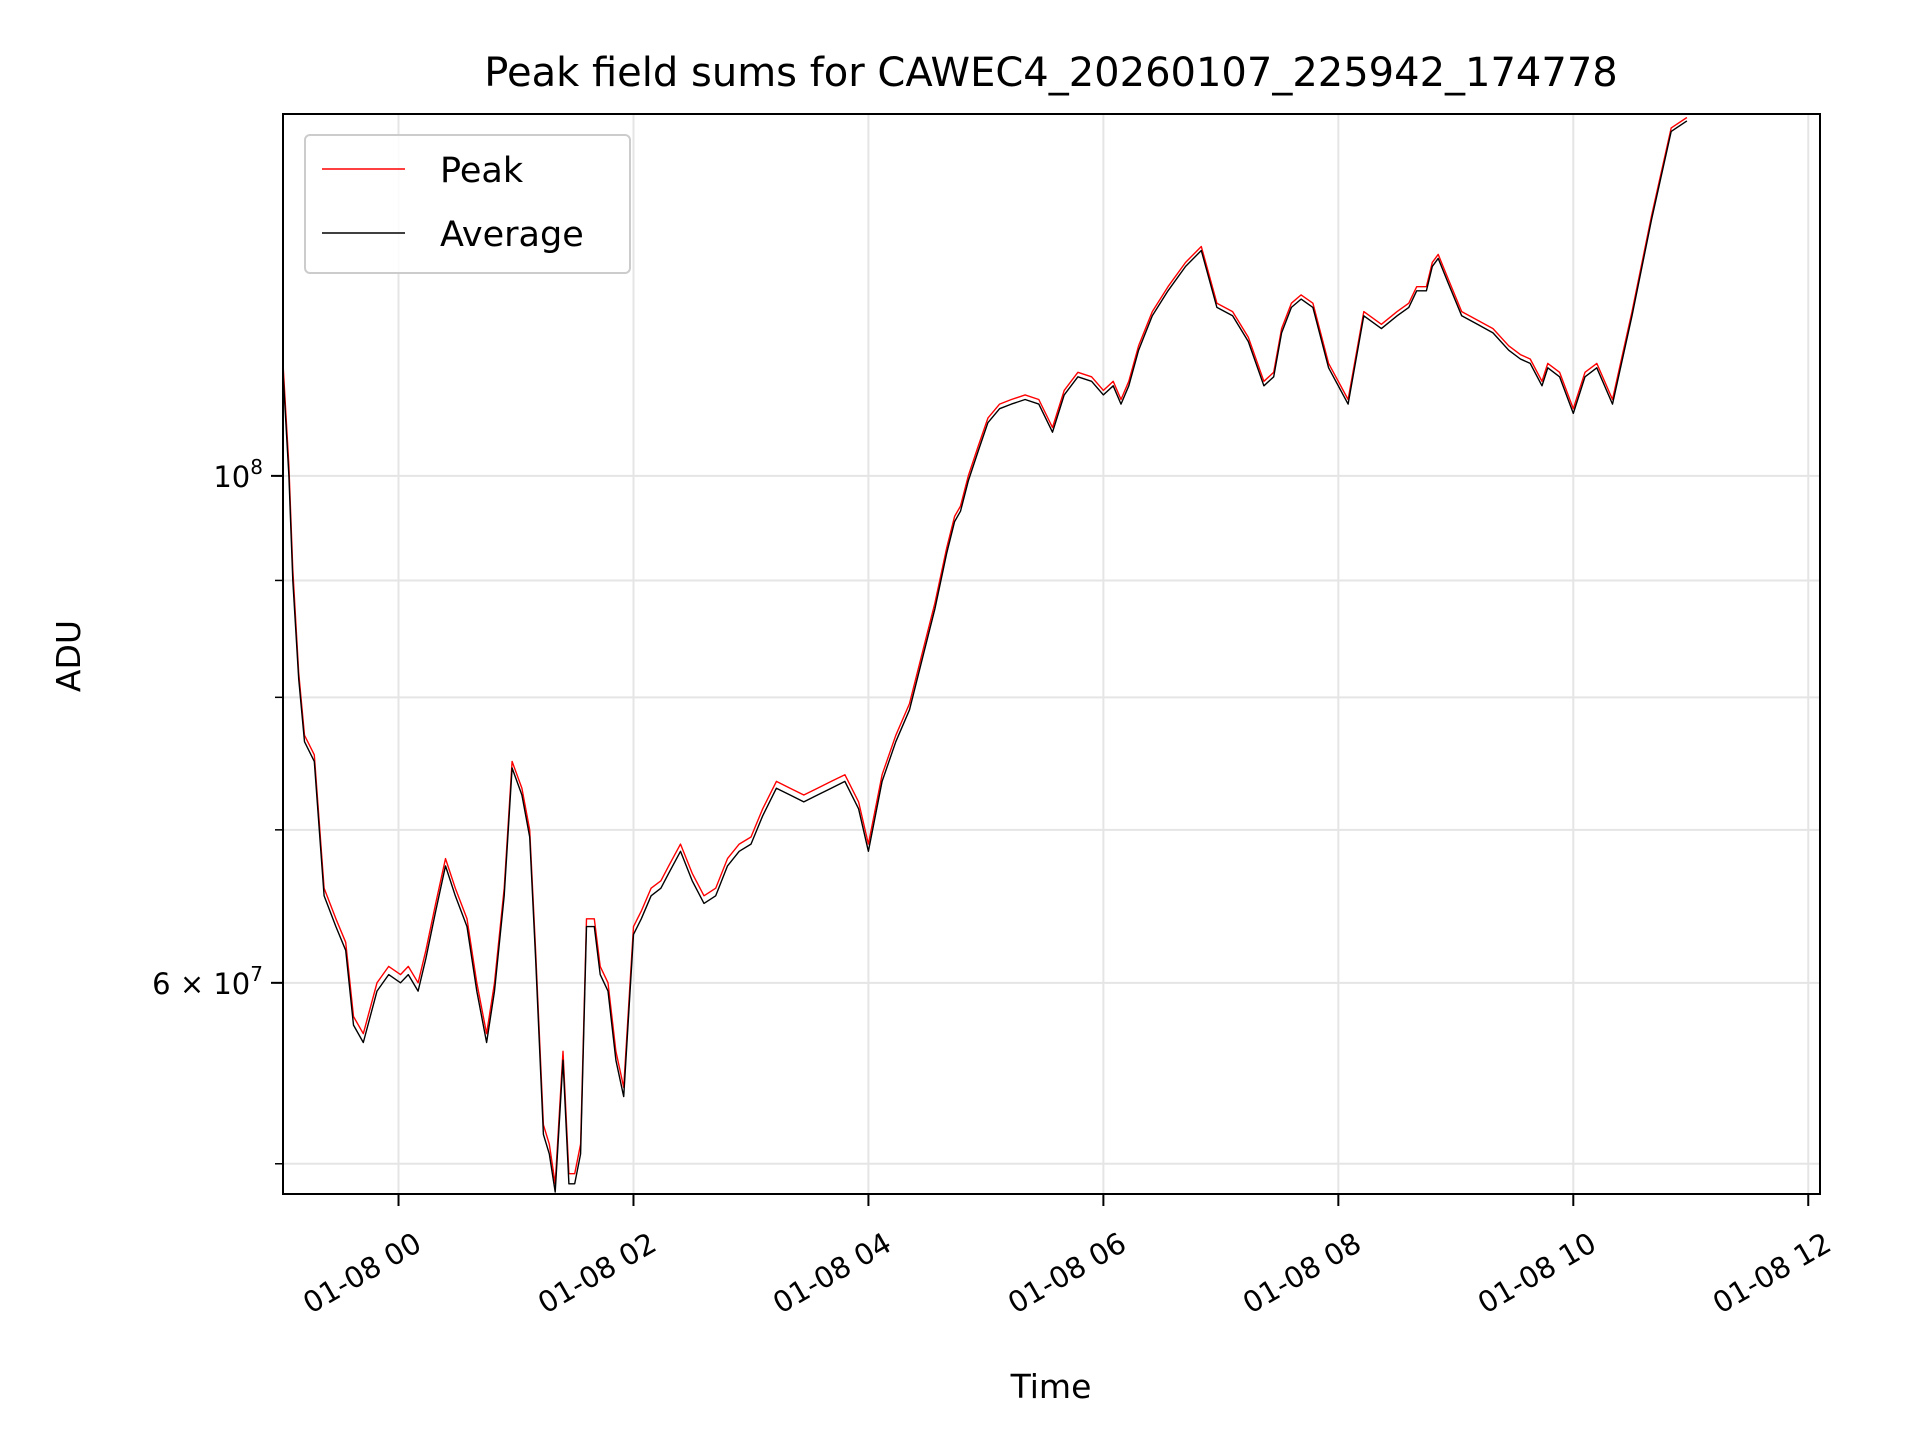 This screenshot has height=1440, width=1920. What do you see at coordinates (68, 656) in the screenshot?
I see `y-axis-label: ADU` at bounding box center [68, 656].